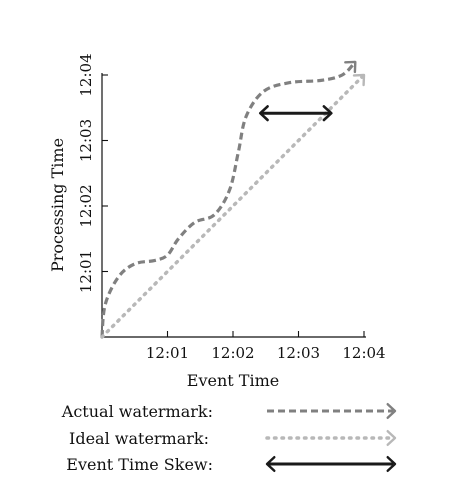  Describe the element at coordinates (233, 380) in the screenshot. I see `x-axis-label: Event Time` at that location.